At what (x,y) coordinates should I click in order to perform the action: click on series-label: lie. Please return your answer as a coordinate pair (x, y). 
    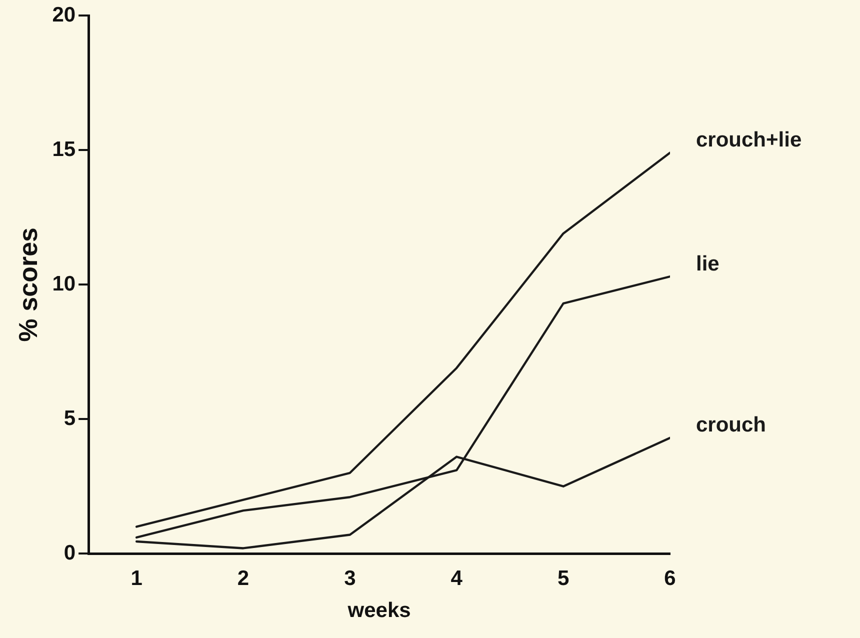
    Looking at the image, I should click on (708, 264).